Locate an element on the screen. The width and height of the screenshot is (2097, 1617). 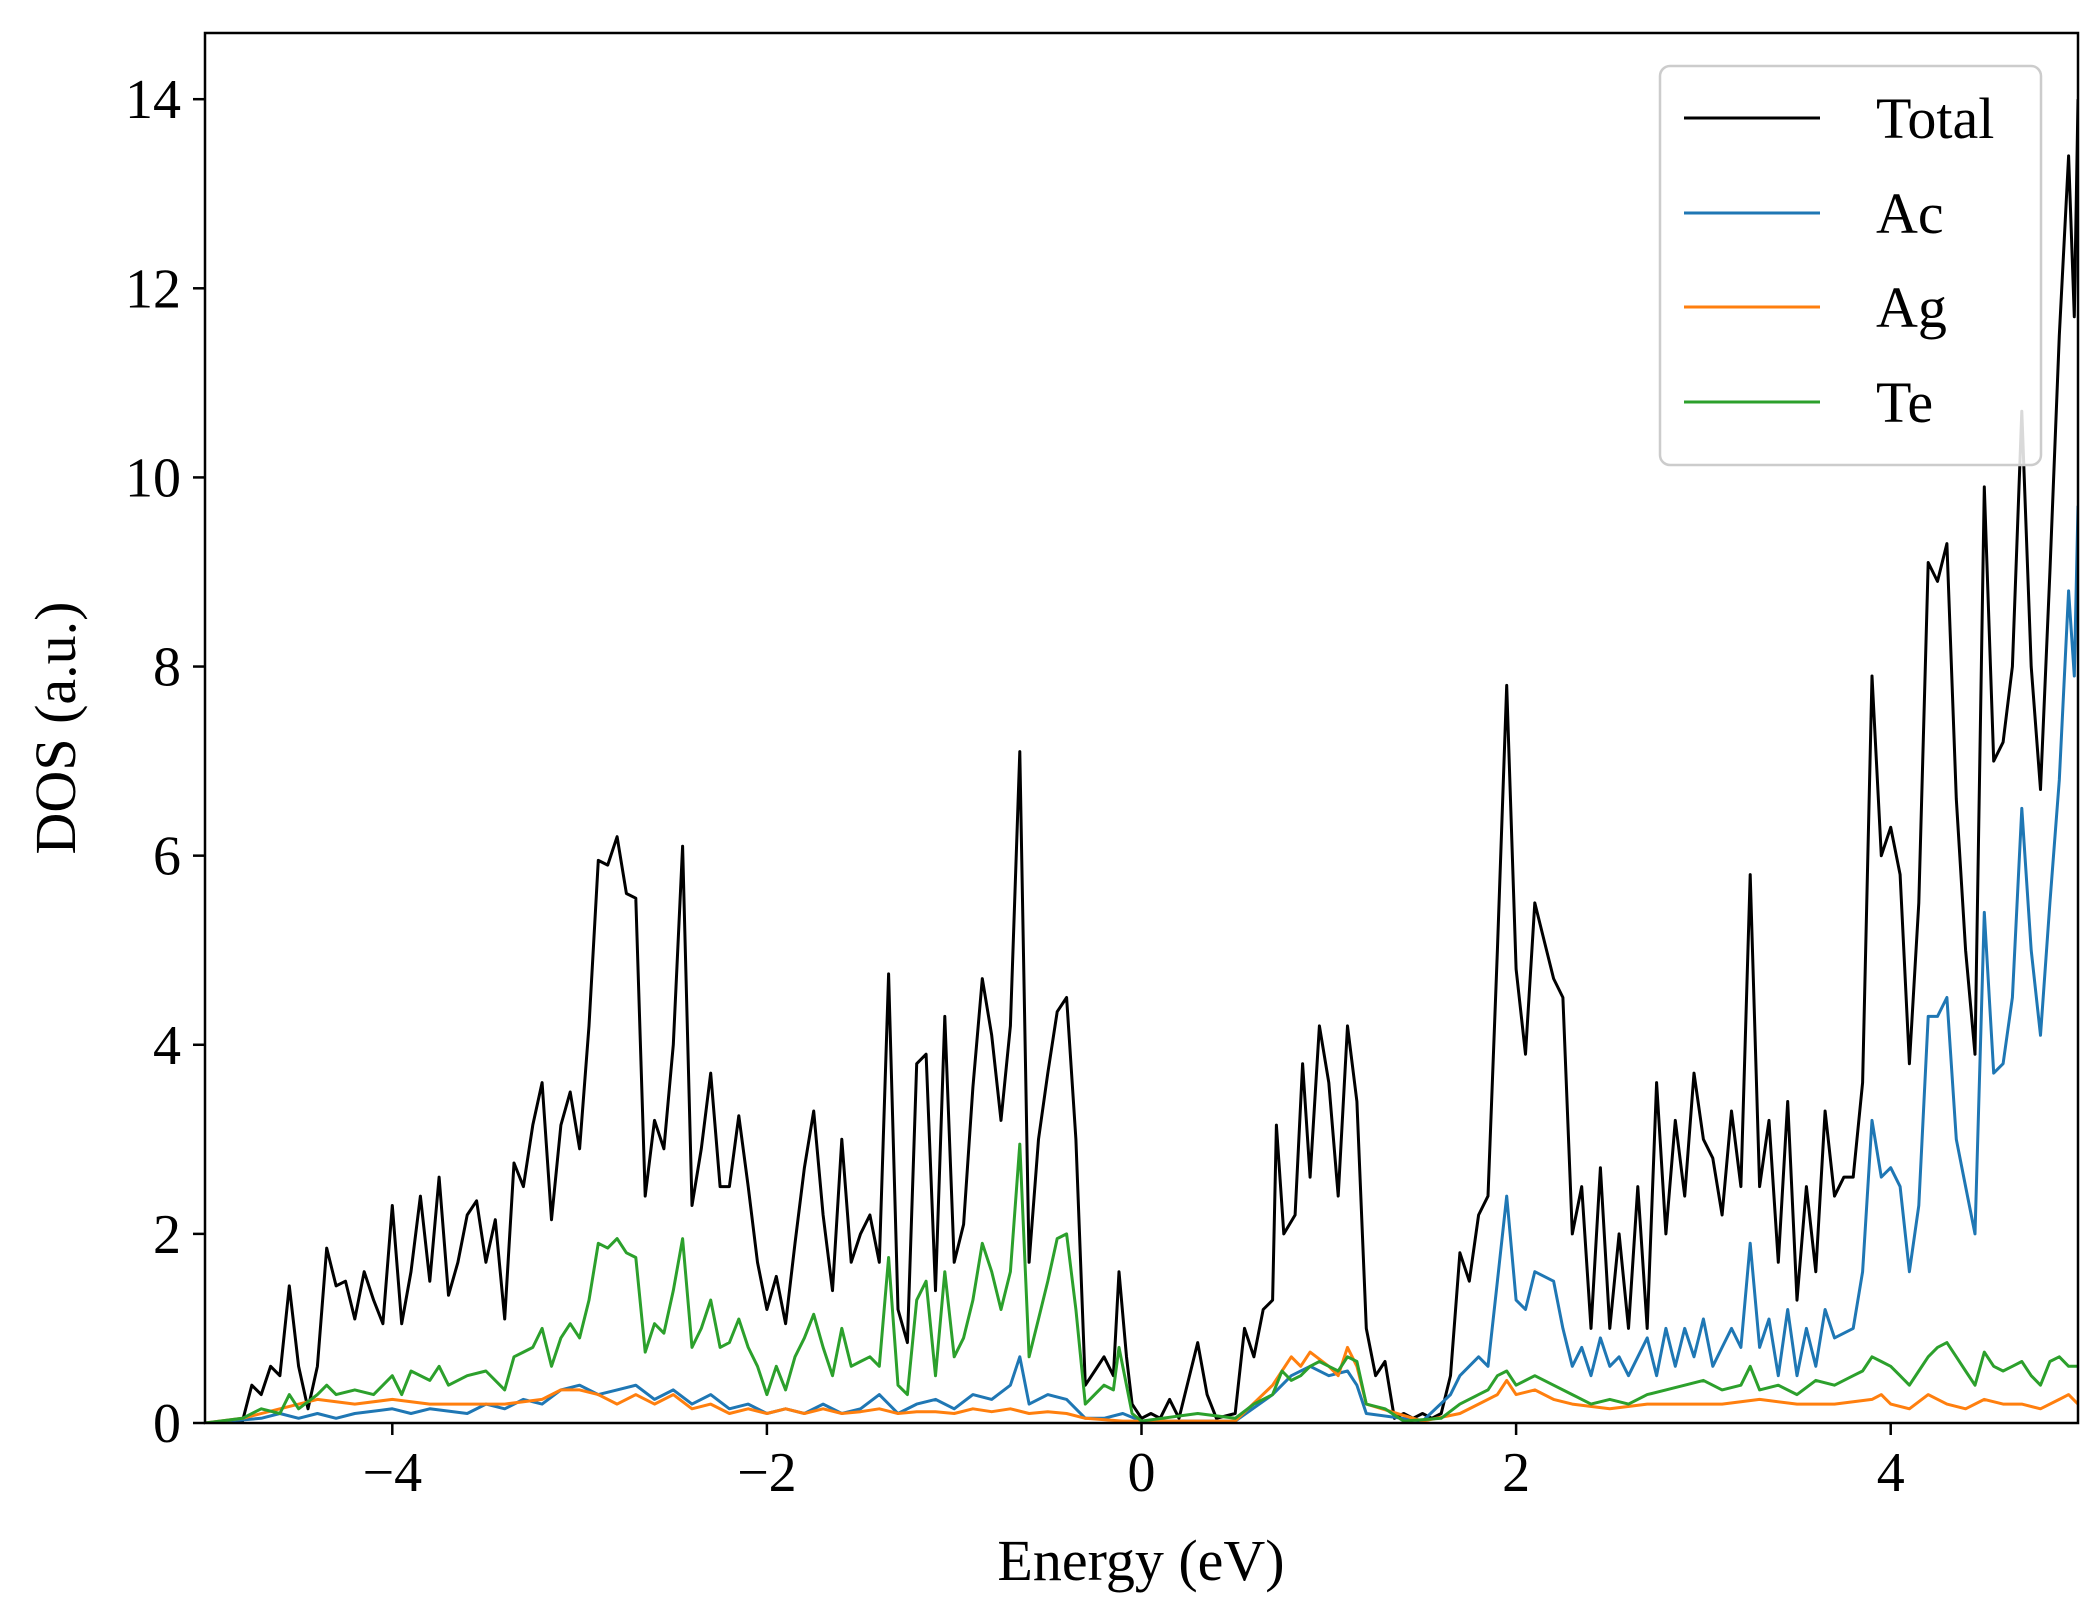
y-axis-ticks: 0 2 4 6 8 10 12 14 is located at coordinates (165, 762).